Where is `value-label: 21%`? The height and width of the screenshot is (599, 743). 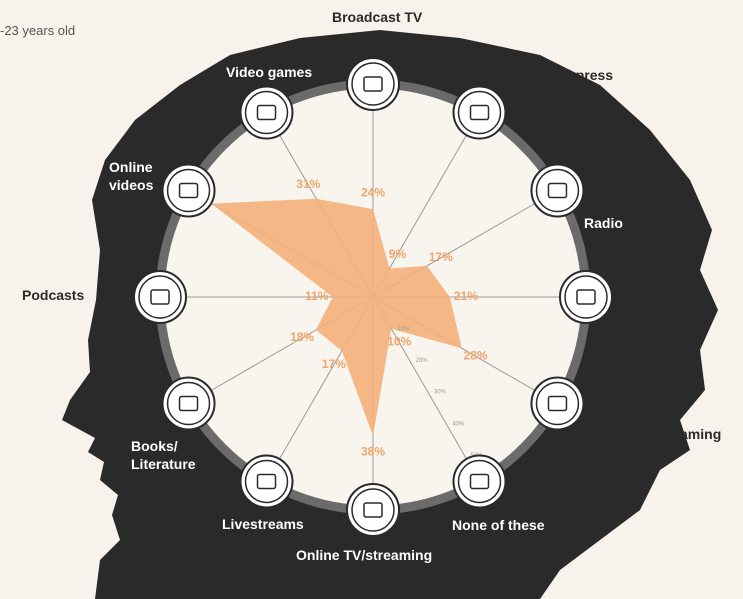 value-label: 21% is located at coordinates (466, 296).